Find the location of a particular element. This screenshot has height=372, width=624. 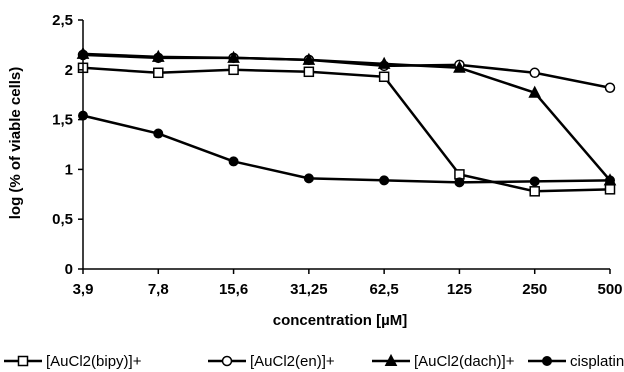

x-axis-title: concentration [µM] is located at coordinates (340, 320).